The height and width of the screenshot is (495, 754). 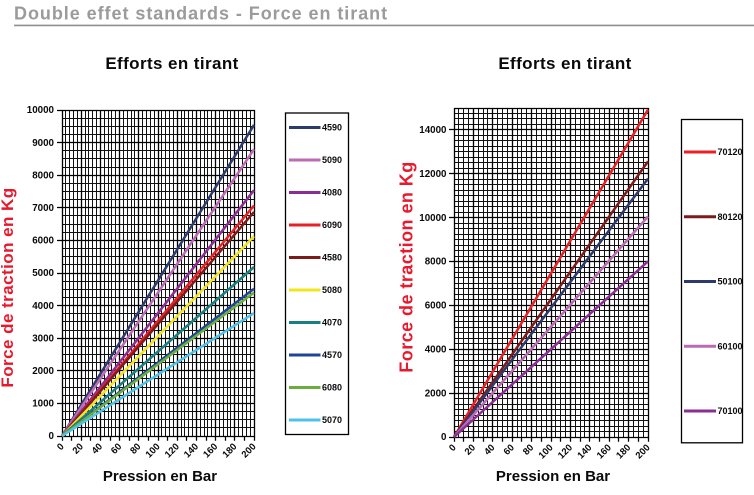 What do you see at coordinates (730, 152) in the screenshot?
I see `svg-text: 70120` at bounding box center [730, 152].